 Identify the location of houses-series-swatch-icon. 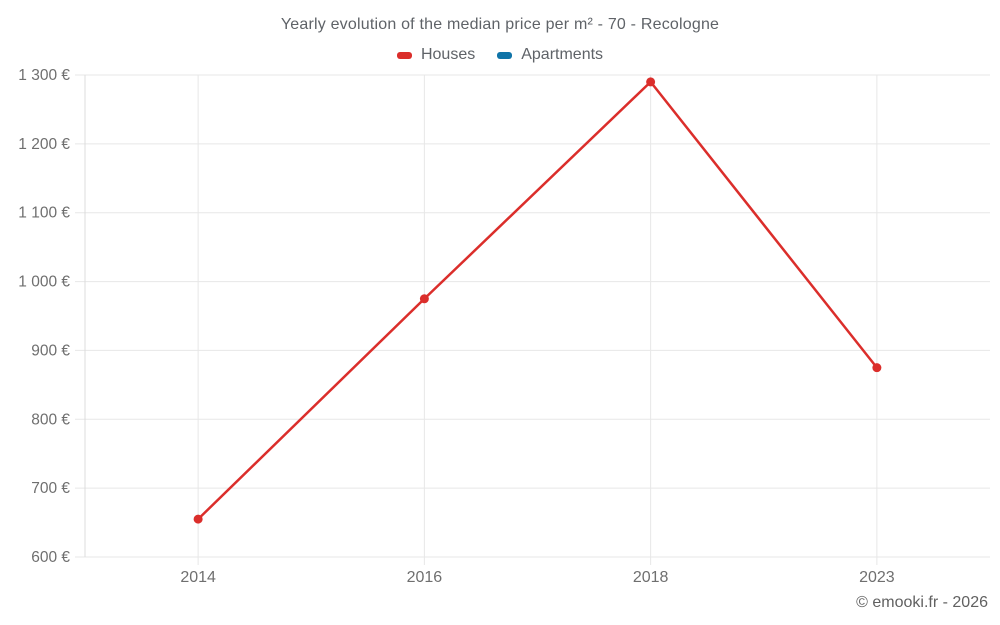
(404, 55).